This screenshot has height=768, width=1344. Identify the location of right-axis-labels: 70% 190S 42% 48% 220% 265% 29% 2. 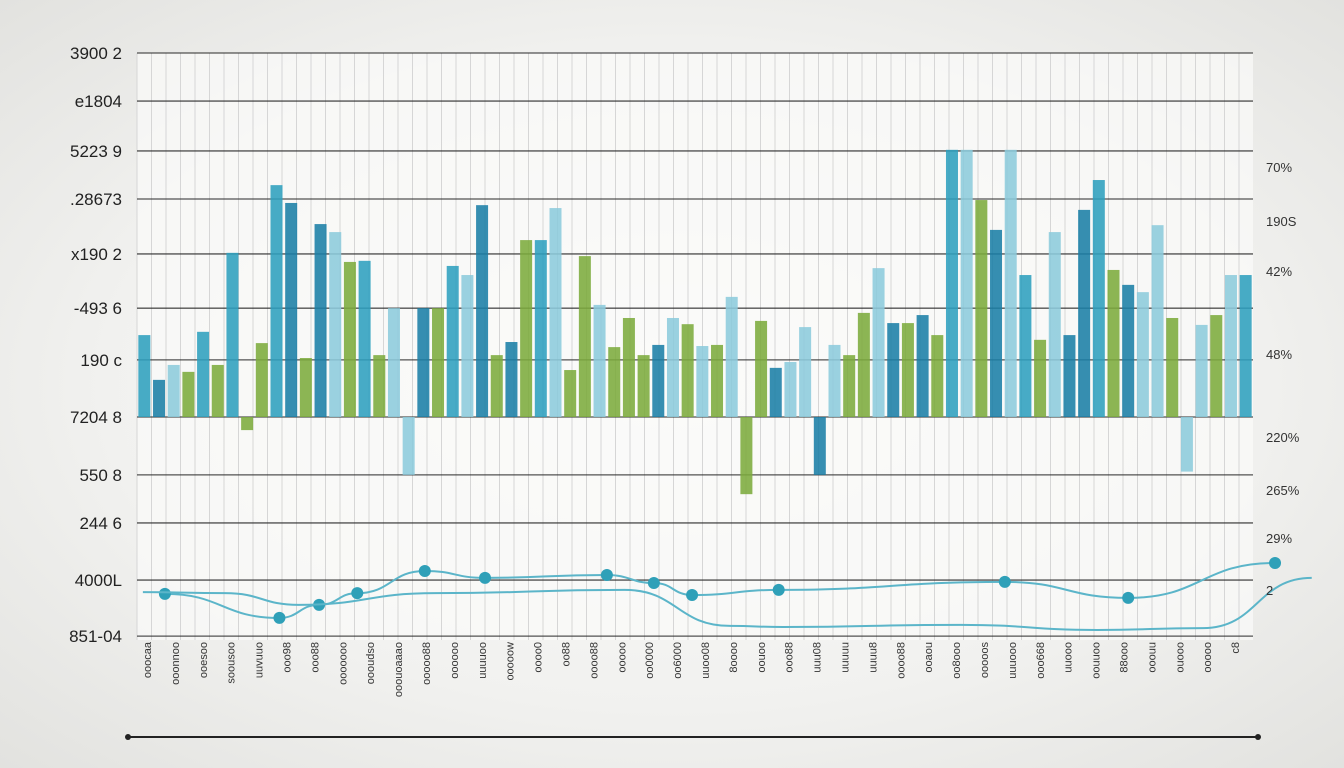
(1283, 379).